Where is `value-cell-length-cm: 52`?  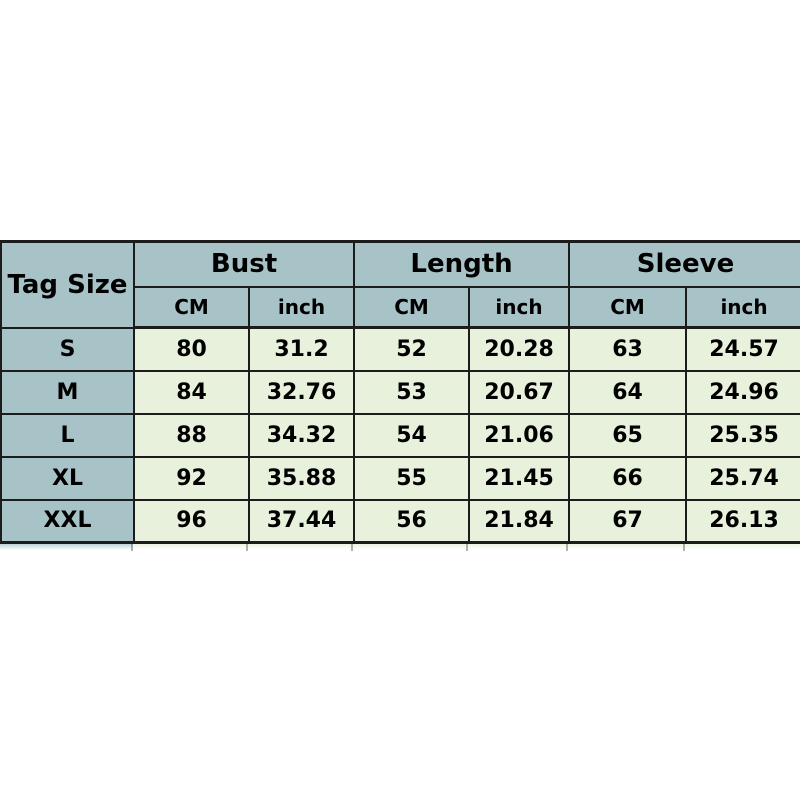
value-cell-length-cm: 52 is located at coordinates (412, 349).